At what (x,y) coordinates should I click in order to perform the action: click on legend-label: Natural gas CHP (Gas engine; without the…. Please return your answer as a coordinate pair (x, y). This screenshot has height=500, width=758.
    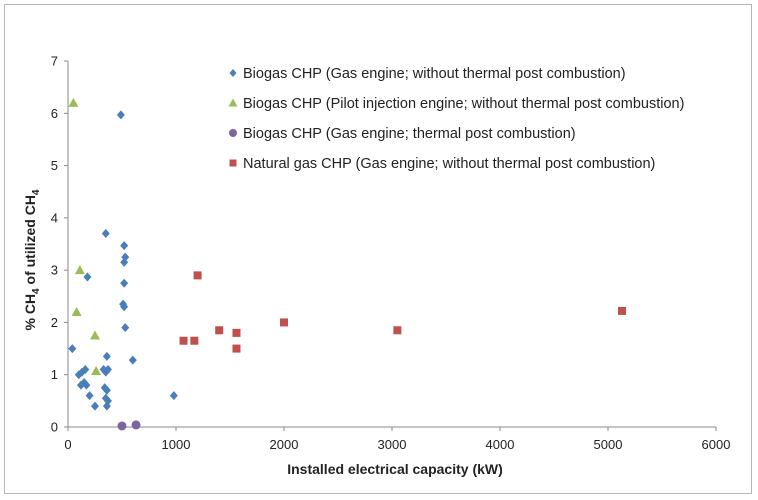
    Looking at the image, I should click on (449, 164).